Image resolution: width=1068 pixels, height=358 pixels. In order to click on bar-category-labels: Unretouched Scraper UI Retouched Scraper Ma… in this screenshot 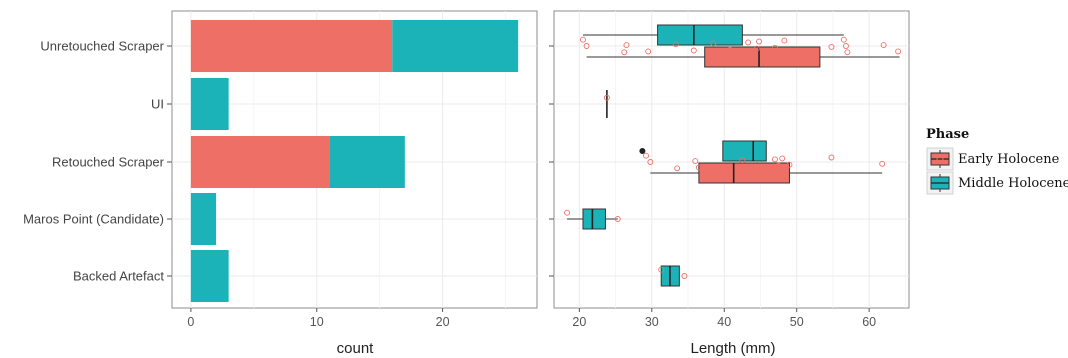, I will do `click(97, 161)`.